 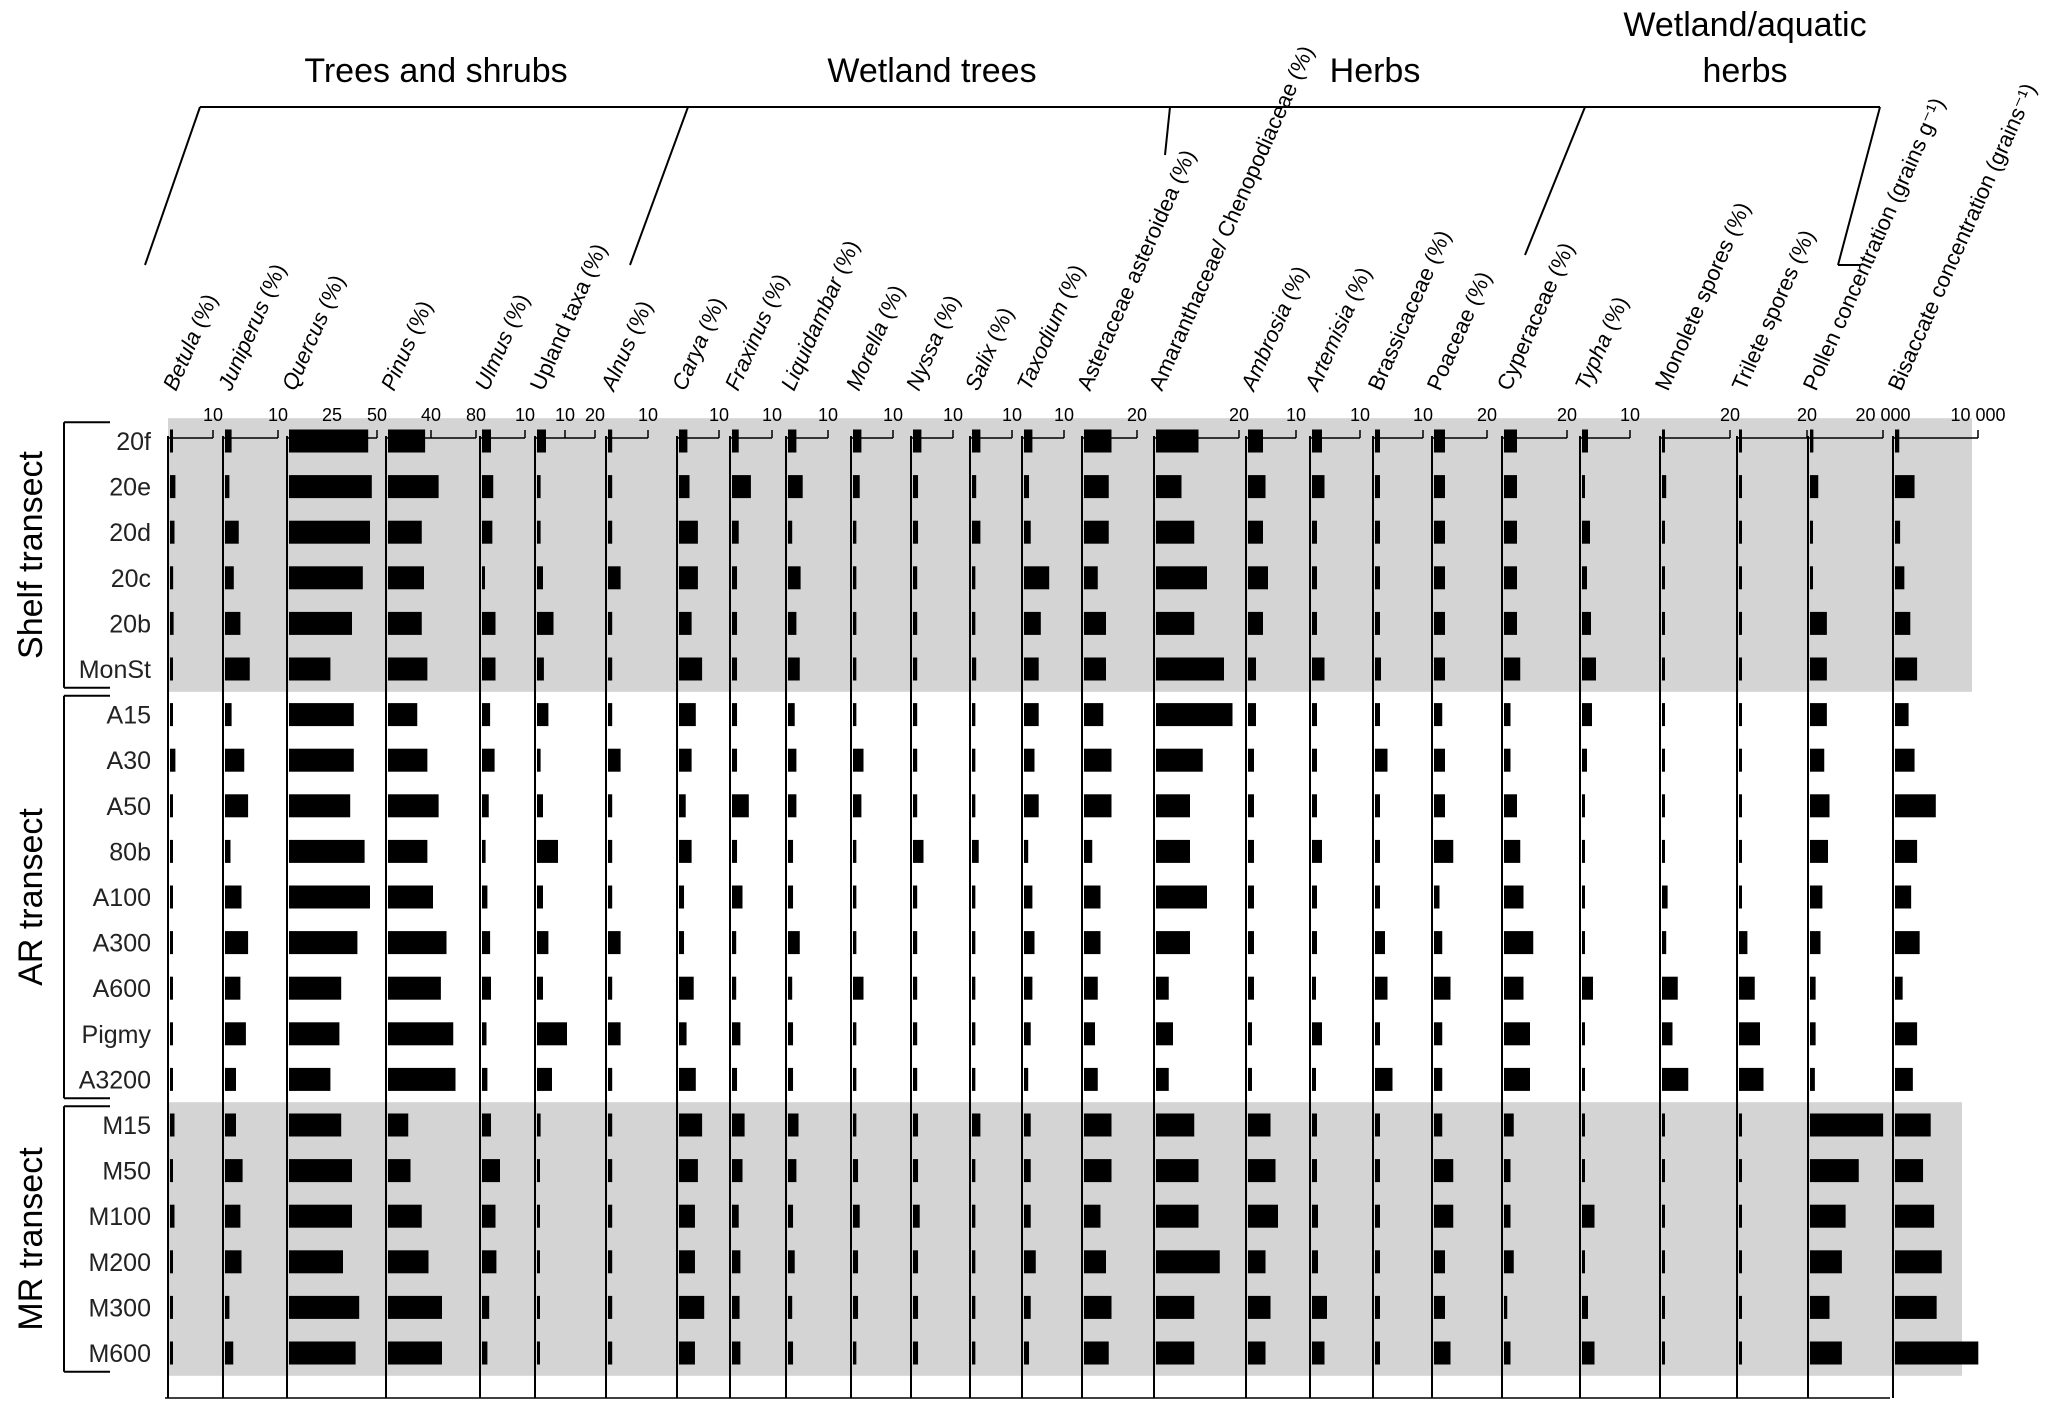 I want to click on column-label: Salix (%), so click(x=989, y=348).